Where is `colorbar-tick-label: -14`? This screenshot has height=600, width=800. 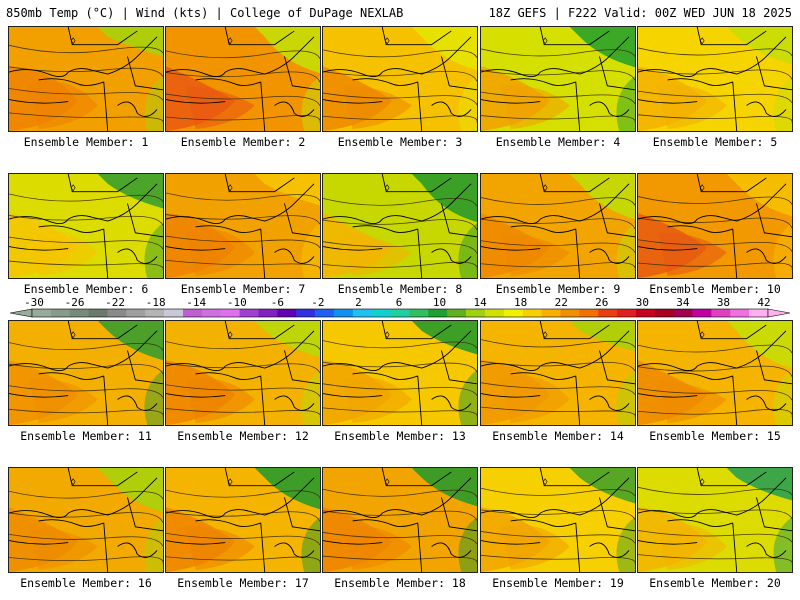
colorbar-tick-label: -14 is located at coordinates (196, 302).